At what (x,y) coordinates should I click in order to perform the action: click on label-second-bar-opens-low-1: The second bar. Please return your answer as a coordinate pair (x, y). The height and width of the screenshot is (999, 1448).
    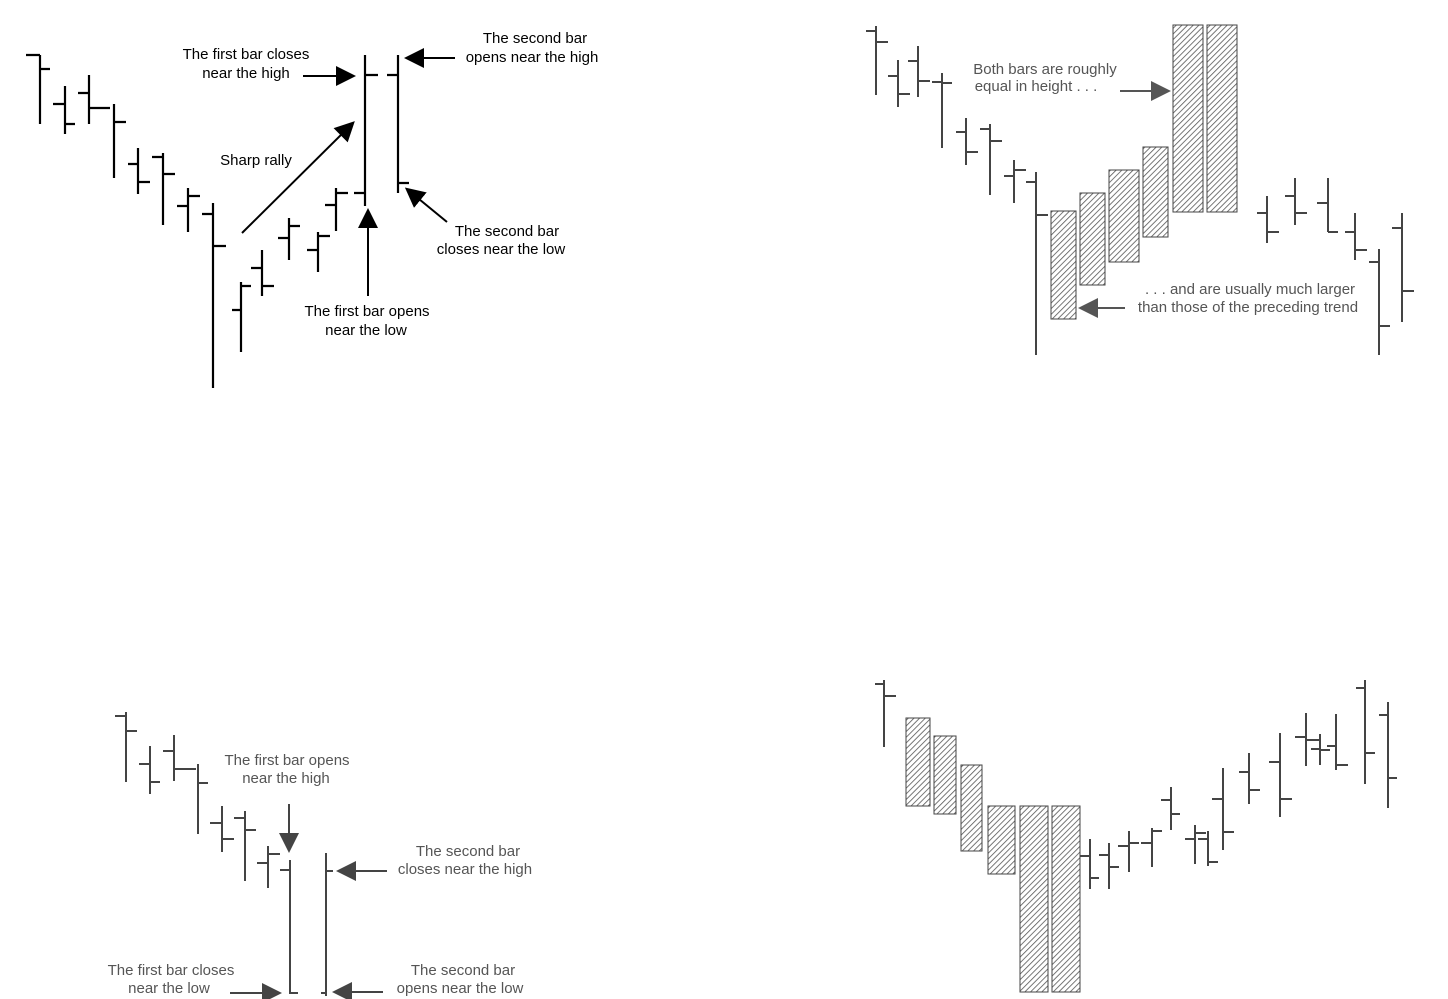
    Looking at the image, I should click on (463, 970).